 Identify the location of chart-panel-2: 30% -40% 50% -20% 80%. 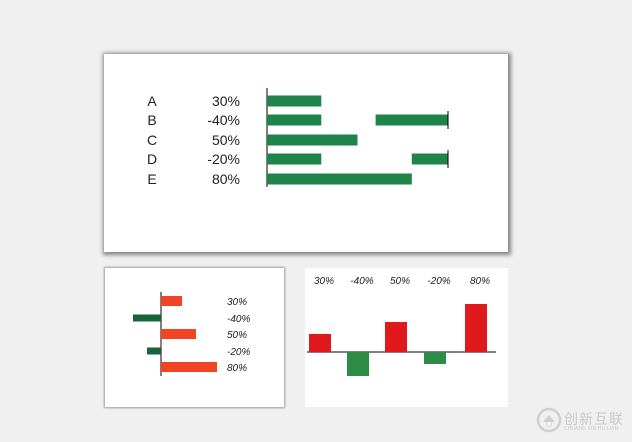
(194, 337).